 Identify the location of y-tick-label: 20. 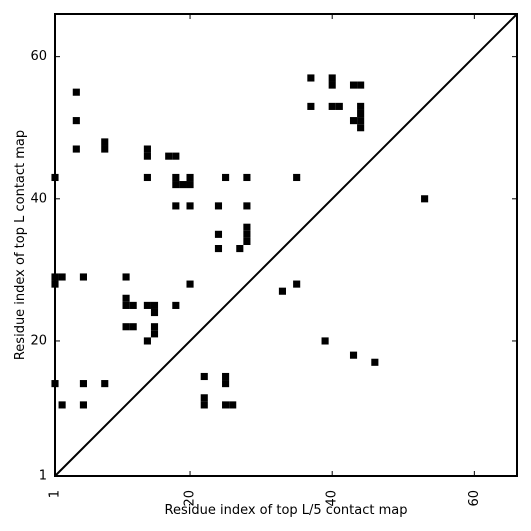
(38, 340).